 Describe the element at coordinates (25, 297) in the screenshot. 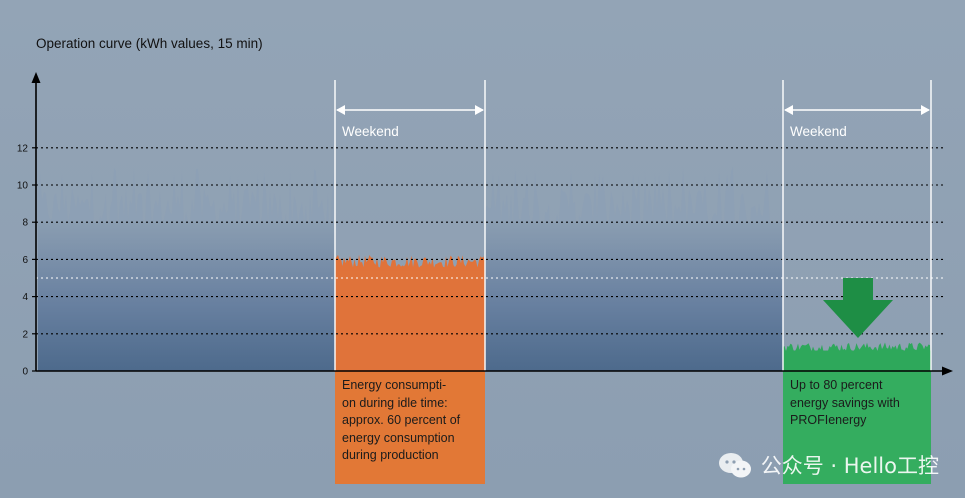

I see `y-tick-label: 4` at that location.